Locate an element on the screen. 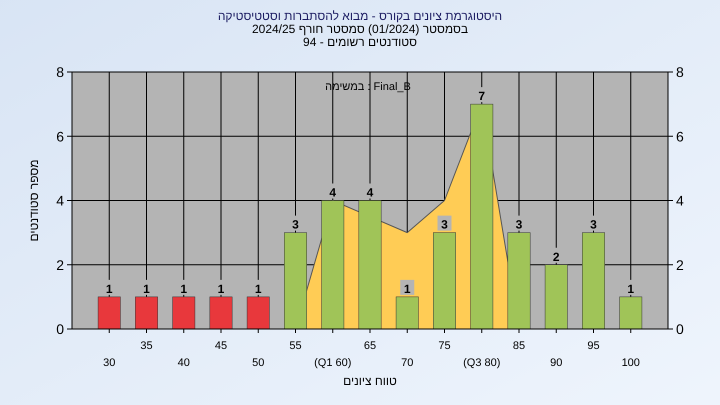 The image size is (720, 405). data-label: 2 is located at coordinates (556, 257).